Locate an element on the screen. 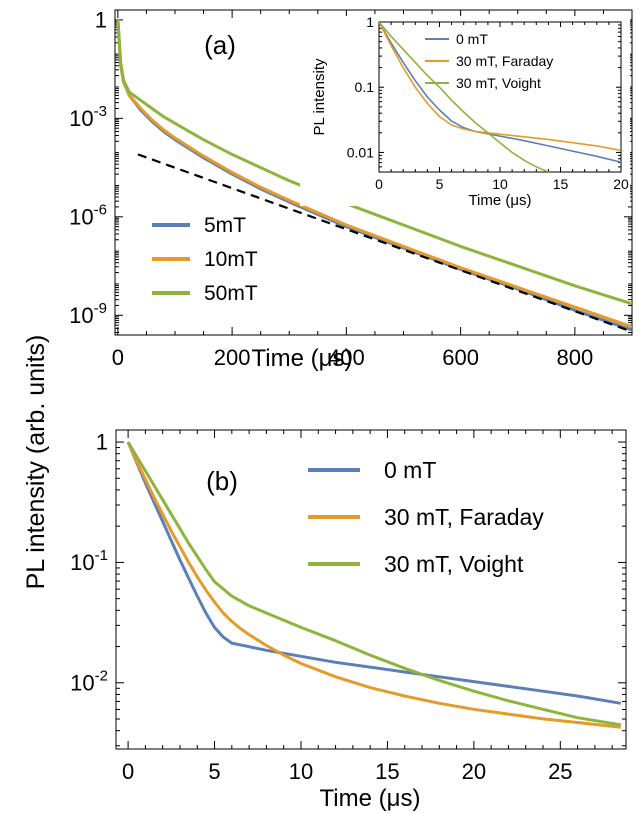 This screenshot has height=814, width=641. series-30-mt-faraday is located at coordinates (500, 87).